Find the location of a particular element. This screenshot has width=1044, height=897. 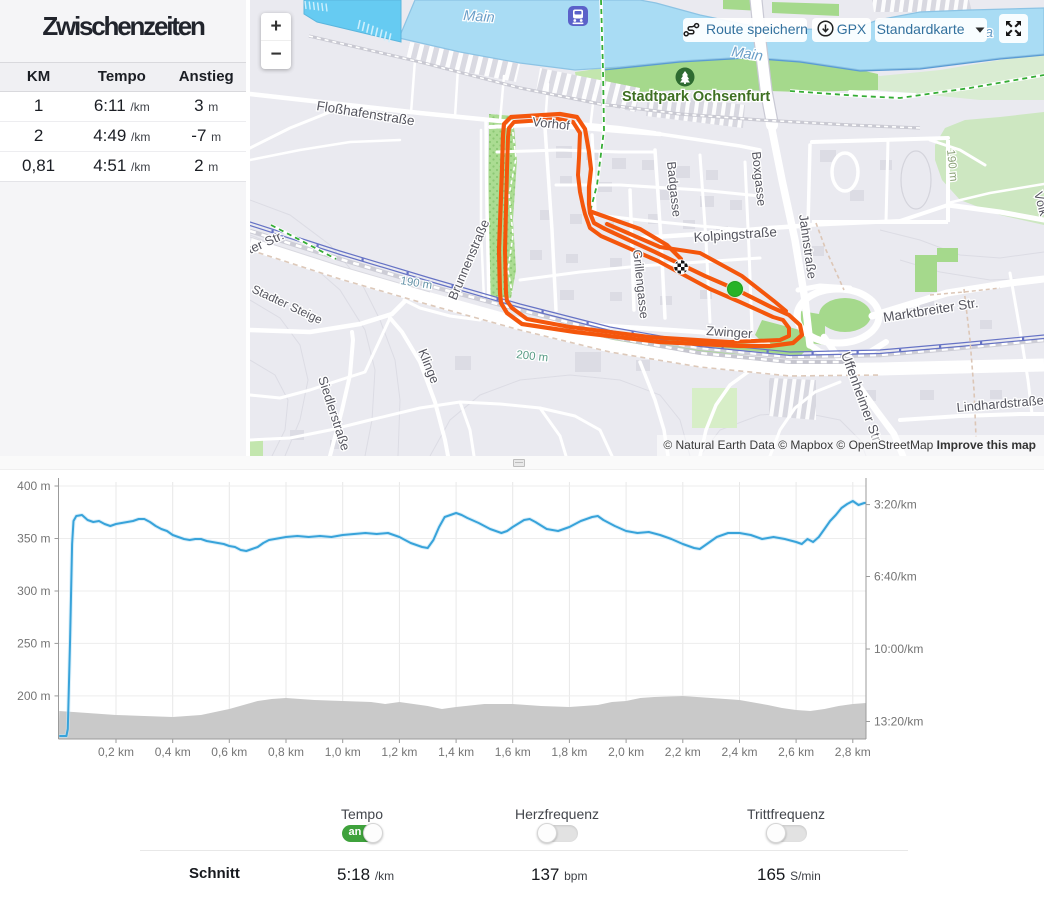

svg-text: 2,8 km is located at coordinates (853, 752).